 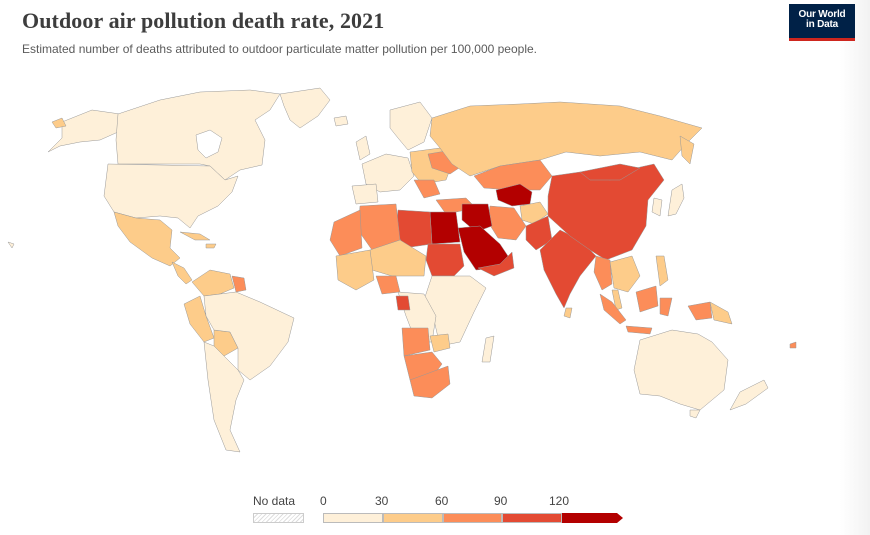 I want to click on region-cuba, so click(x=195, y=236).